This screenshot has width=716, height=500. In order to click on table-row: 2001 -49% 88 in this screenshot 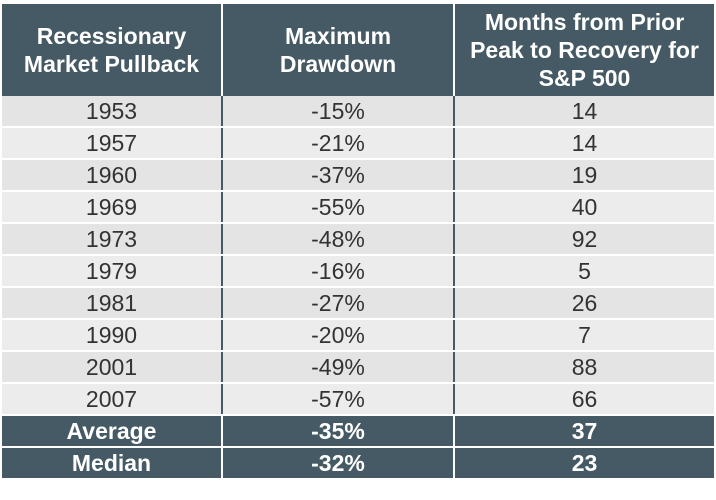, I will do `click(358, 367)`.